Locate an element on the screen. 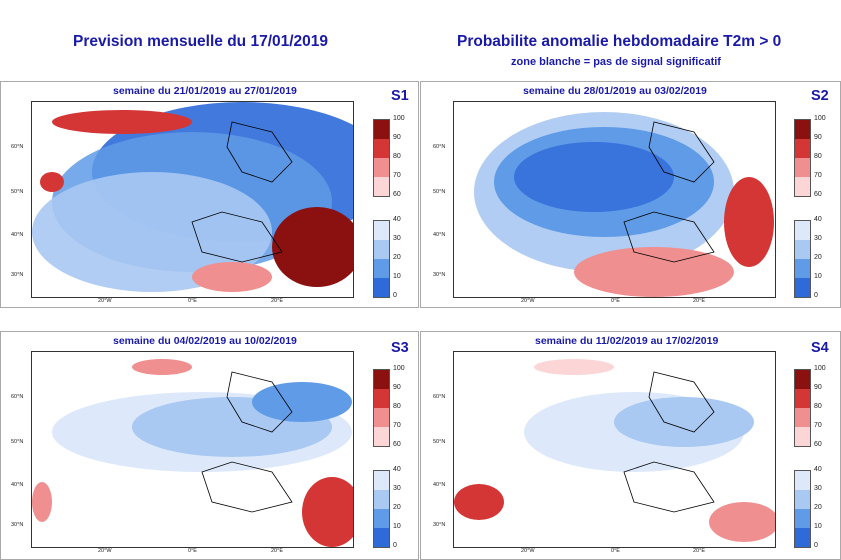 This screenshot has height=560, width=841. panel-label: S3 is located at coordinates (400, 348).